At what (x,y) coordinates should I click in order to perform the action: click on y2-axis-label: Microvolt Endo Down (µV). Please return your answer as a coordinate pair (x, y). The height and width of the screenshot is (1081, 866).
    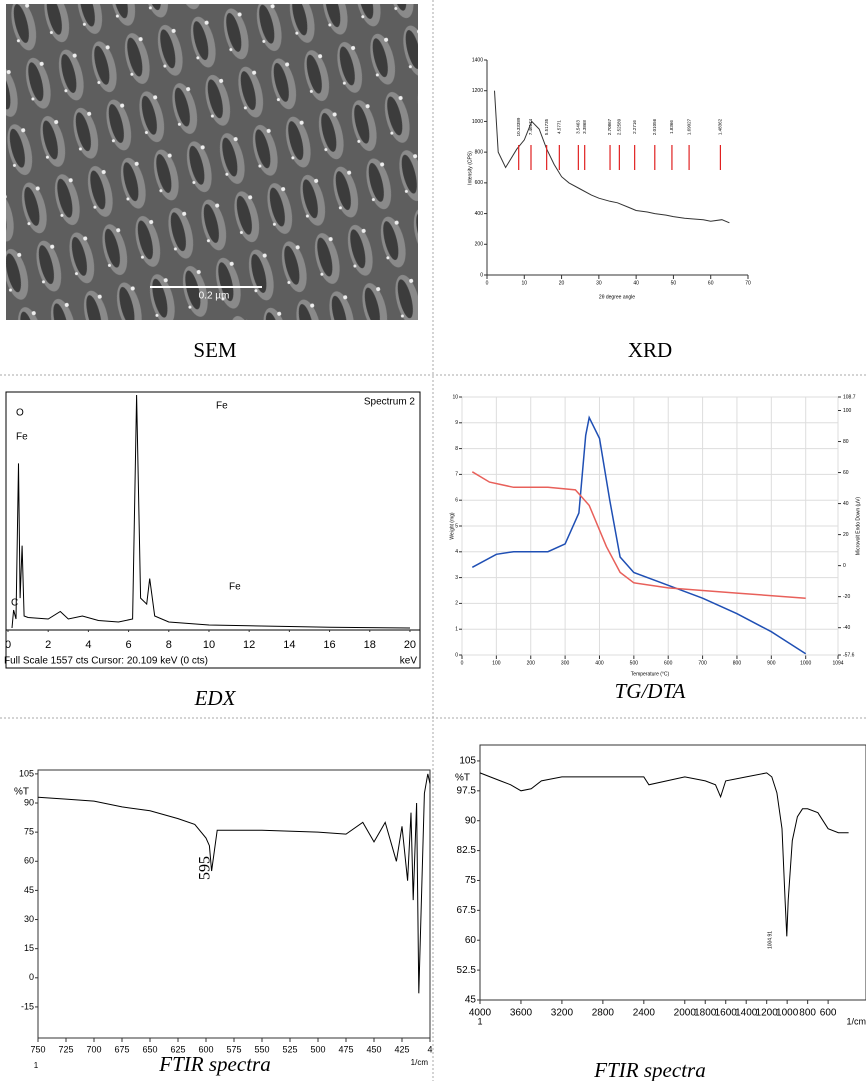
    Looking at the image, I should click on (858, 526).